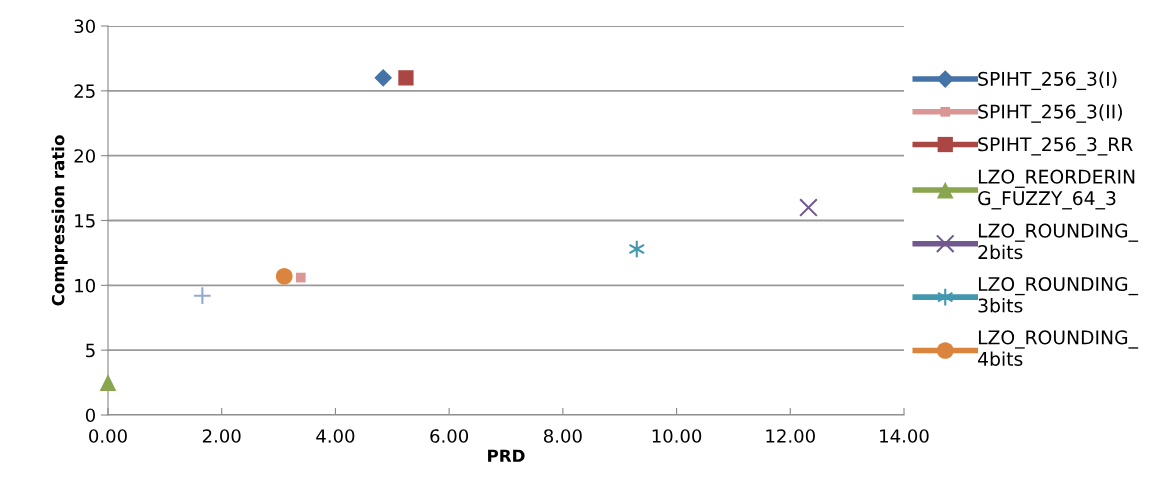  Describe the element at coordinates (1058, 294) in the screenshot. I see `legend-label: LZO_ROUNDING_3bits` at that location.